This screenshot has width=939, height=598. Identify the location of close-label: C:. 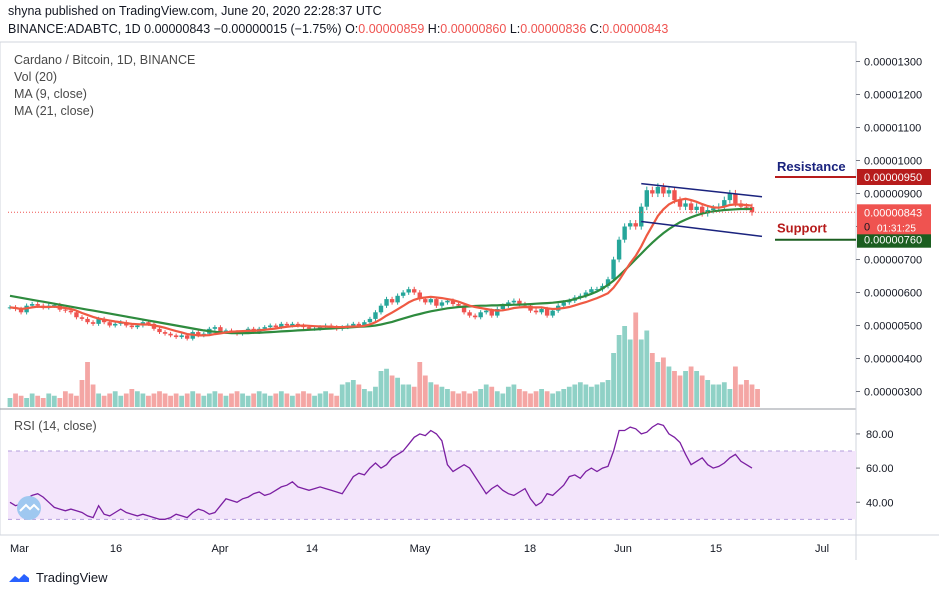
(596, 29).